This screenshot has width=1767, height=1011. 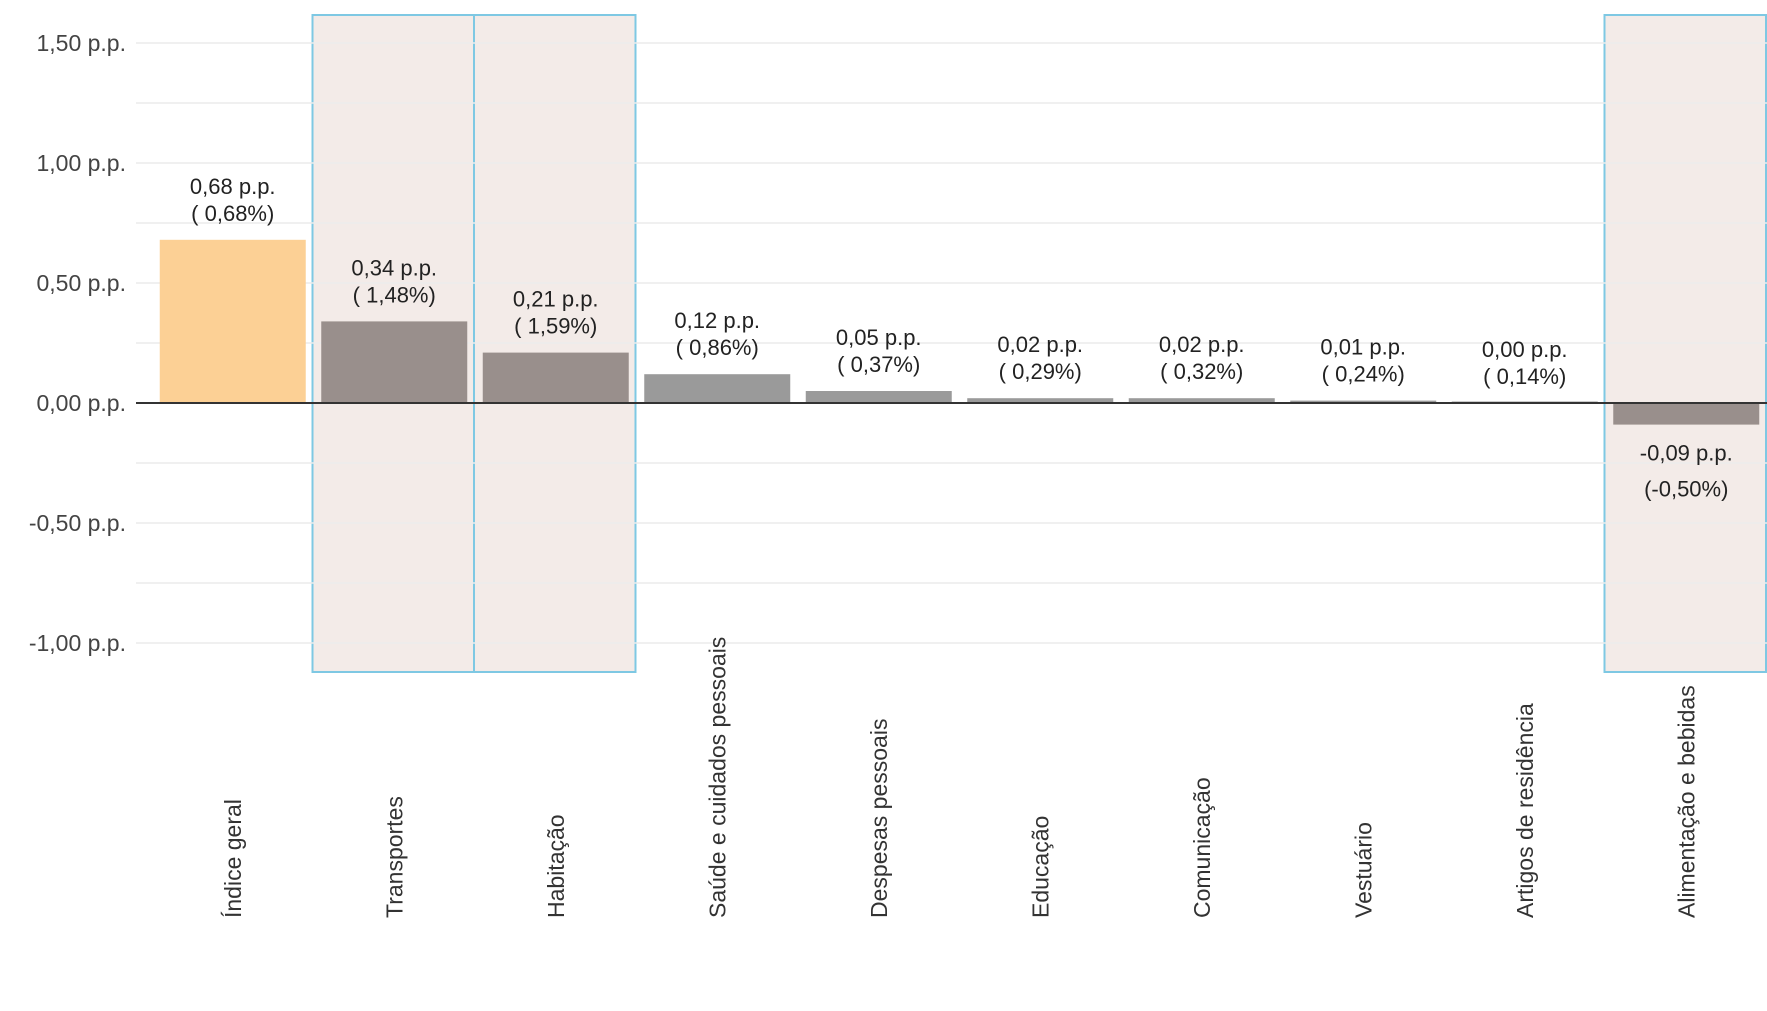 What do you see at coordinates (1363, 401) in the screenshot?
I see `bar-vestuario` at bounding box center [1363, 401].